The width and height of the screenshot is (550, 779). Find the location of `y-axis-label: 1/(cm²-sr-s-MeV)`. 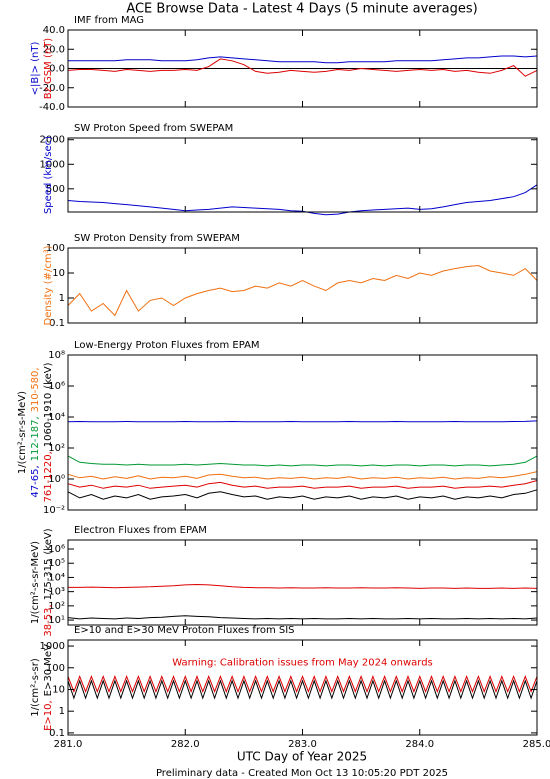

y-axis-label: 1/(cm²-sr-s-MeV) is located at coordinates (22, 432).